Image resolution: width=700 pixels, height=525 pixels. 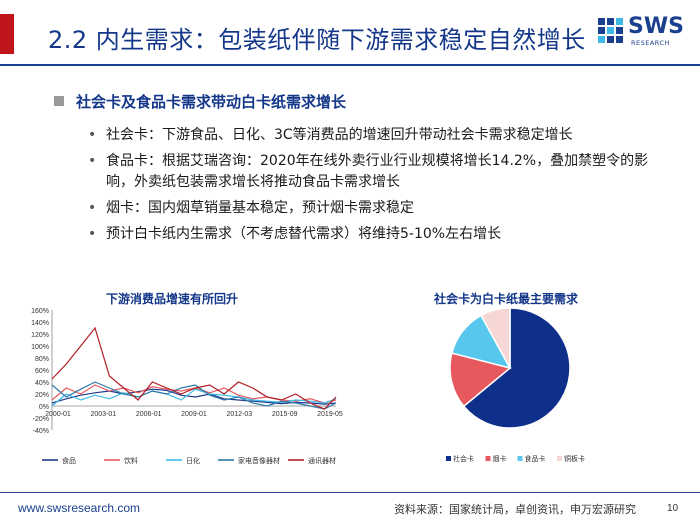 I want to click on title-divider, so click(x=350, y=65).